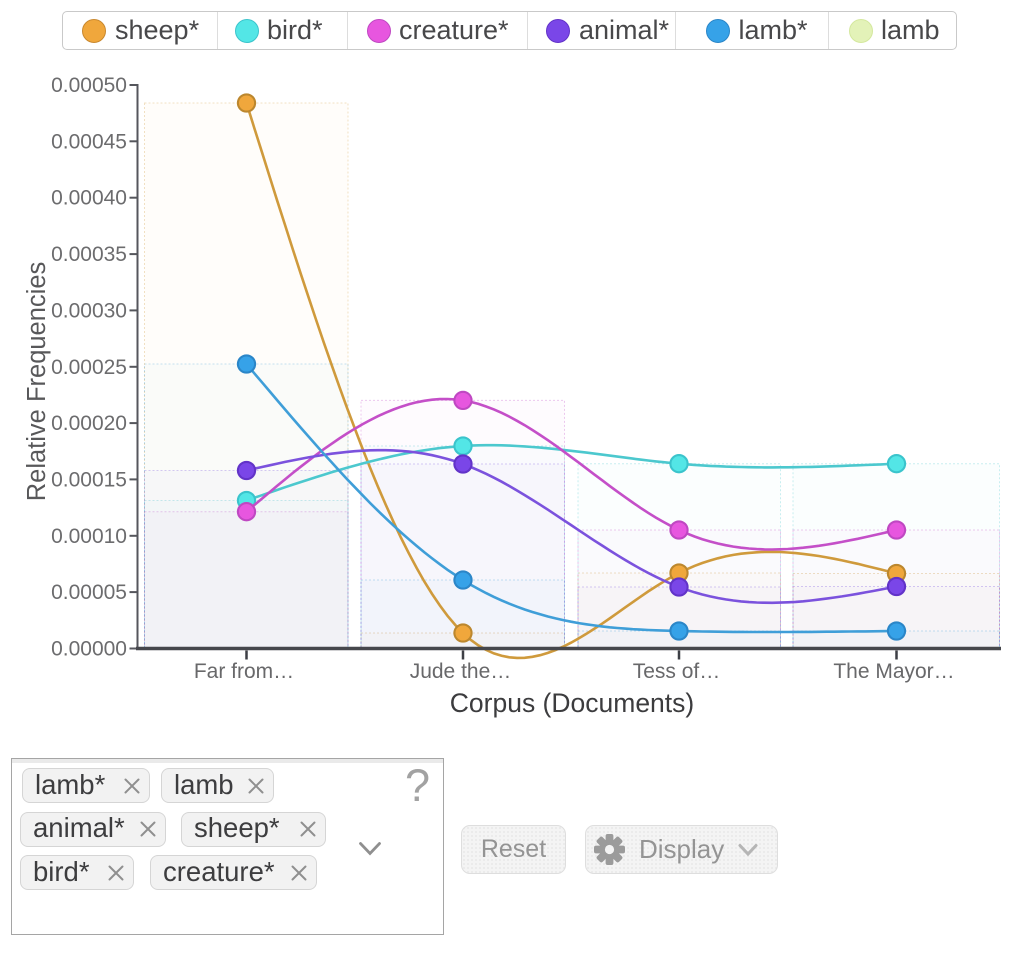 The height and width of the screenshot is (954, 1024). Describe the element at coordinates (89, 423) in the screenshot. I see `svg-text: 0.00020` at that location.